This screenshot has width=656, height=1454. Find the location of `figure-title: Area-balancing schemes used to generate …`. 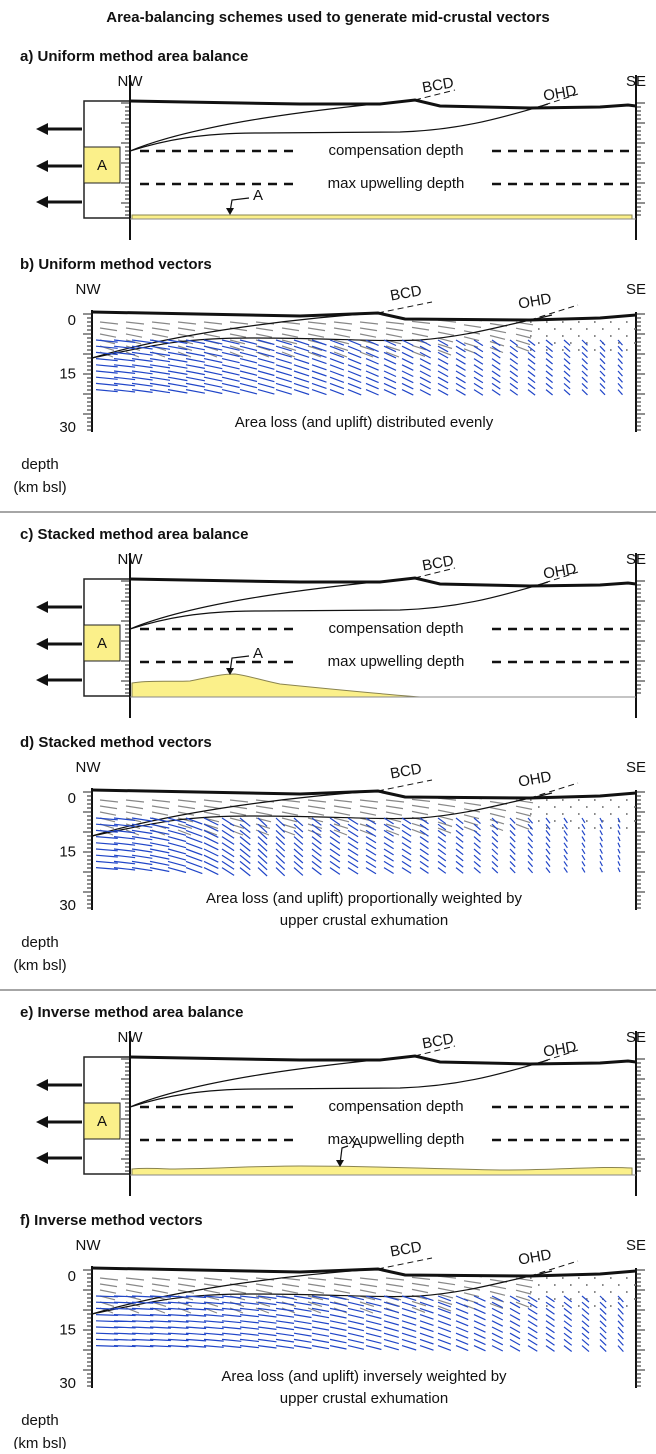

figure-title: Area-balancing schemes used to generate … is located at coordinates (328, 17).